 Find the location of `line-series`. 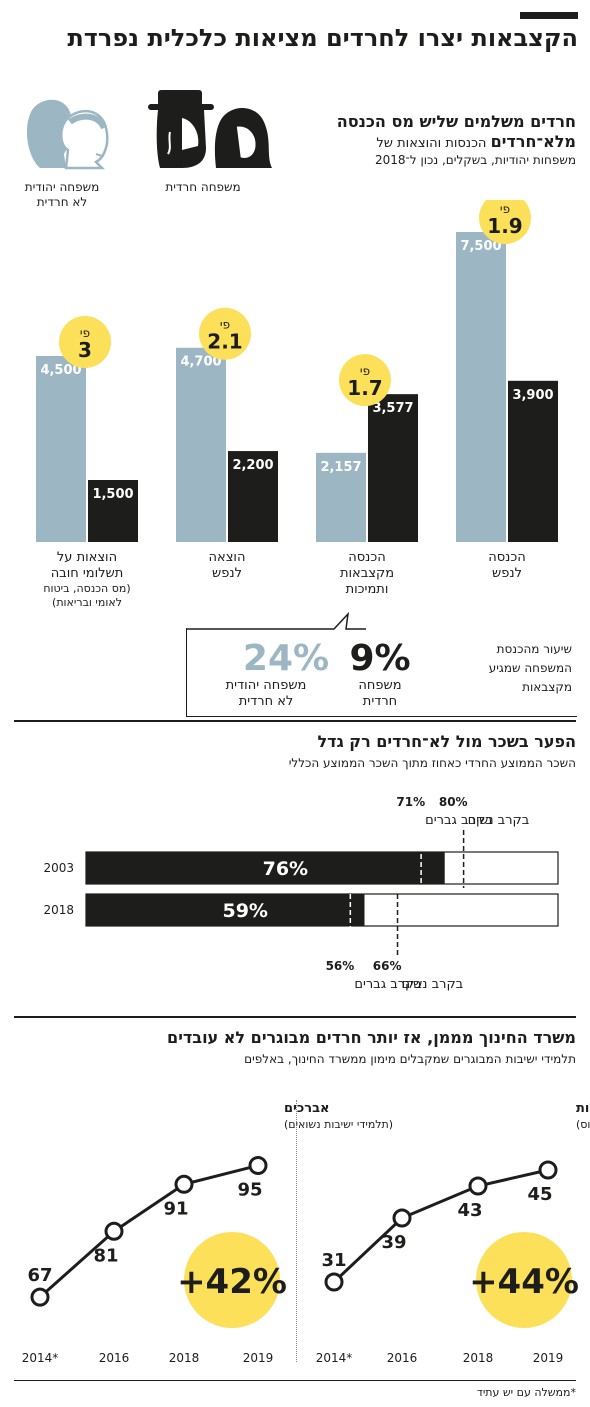

line-series is located at coordinates (440, 1226).